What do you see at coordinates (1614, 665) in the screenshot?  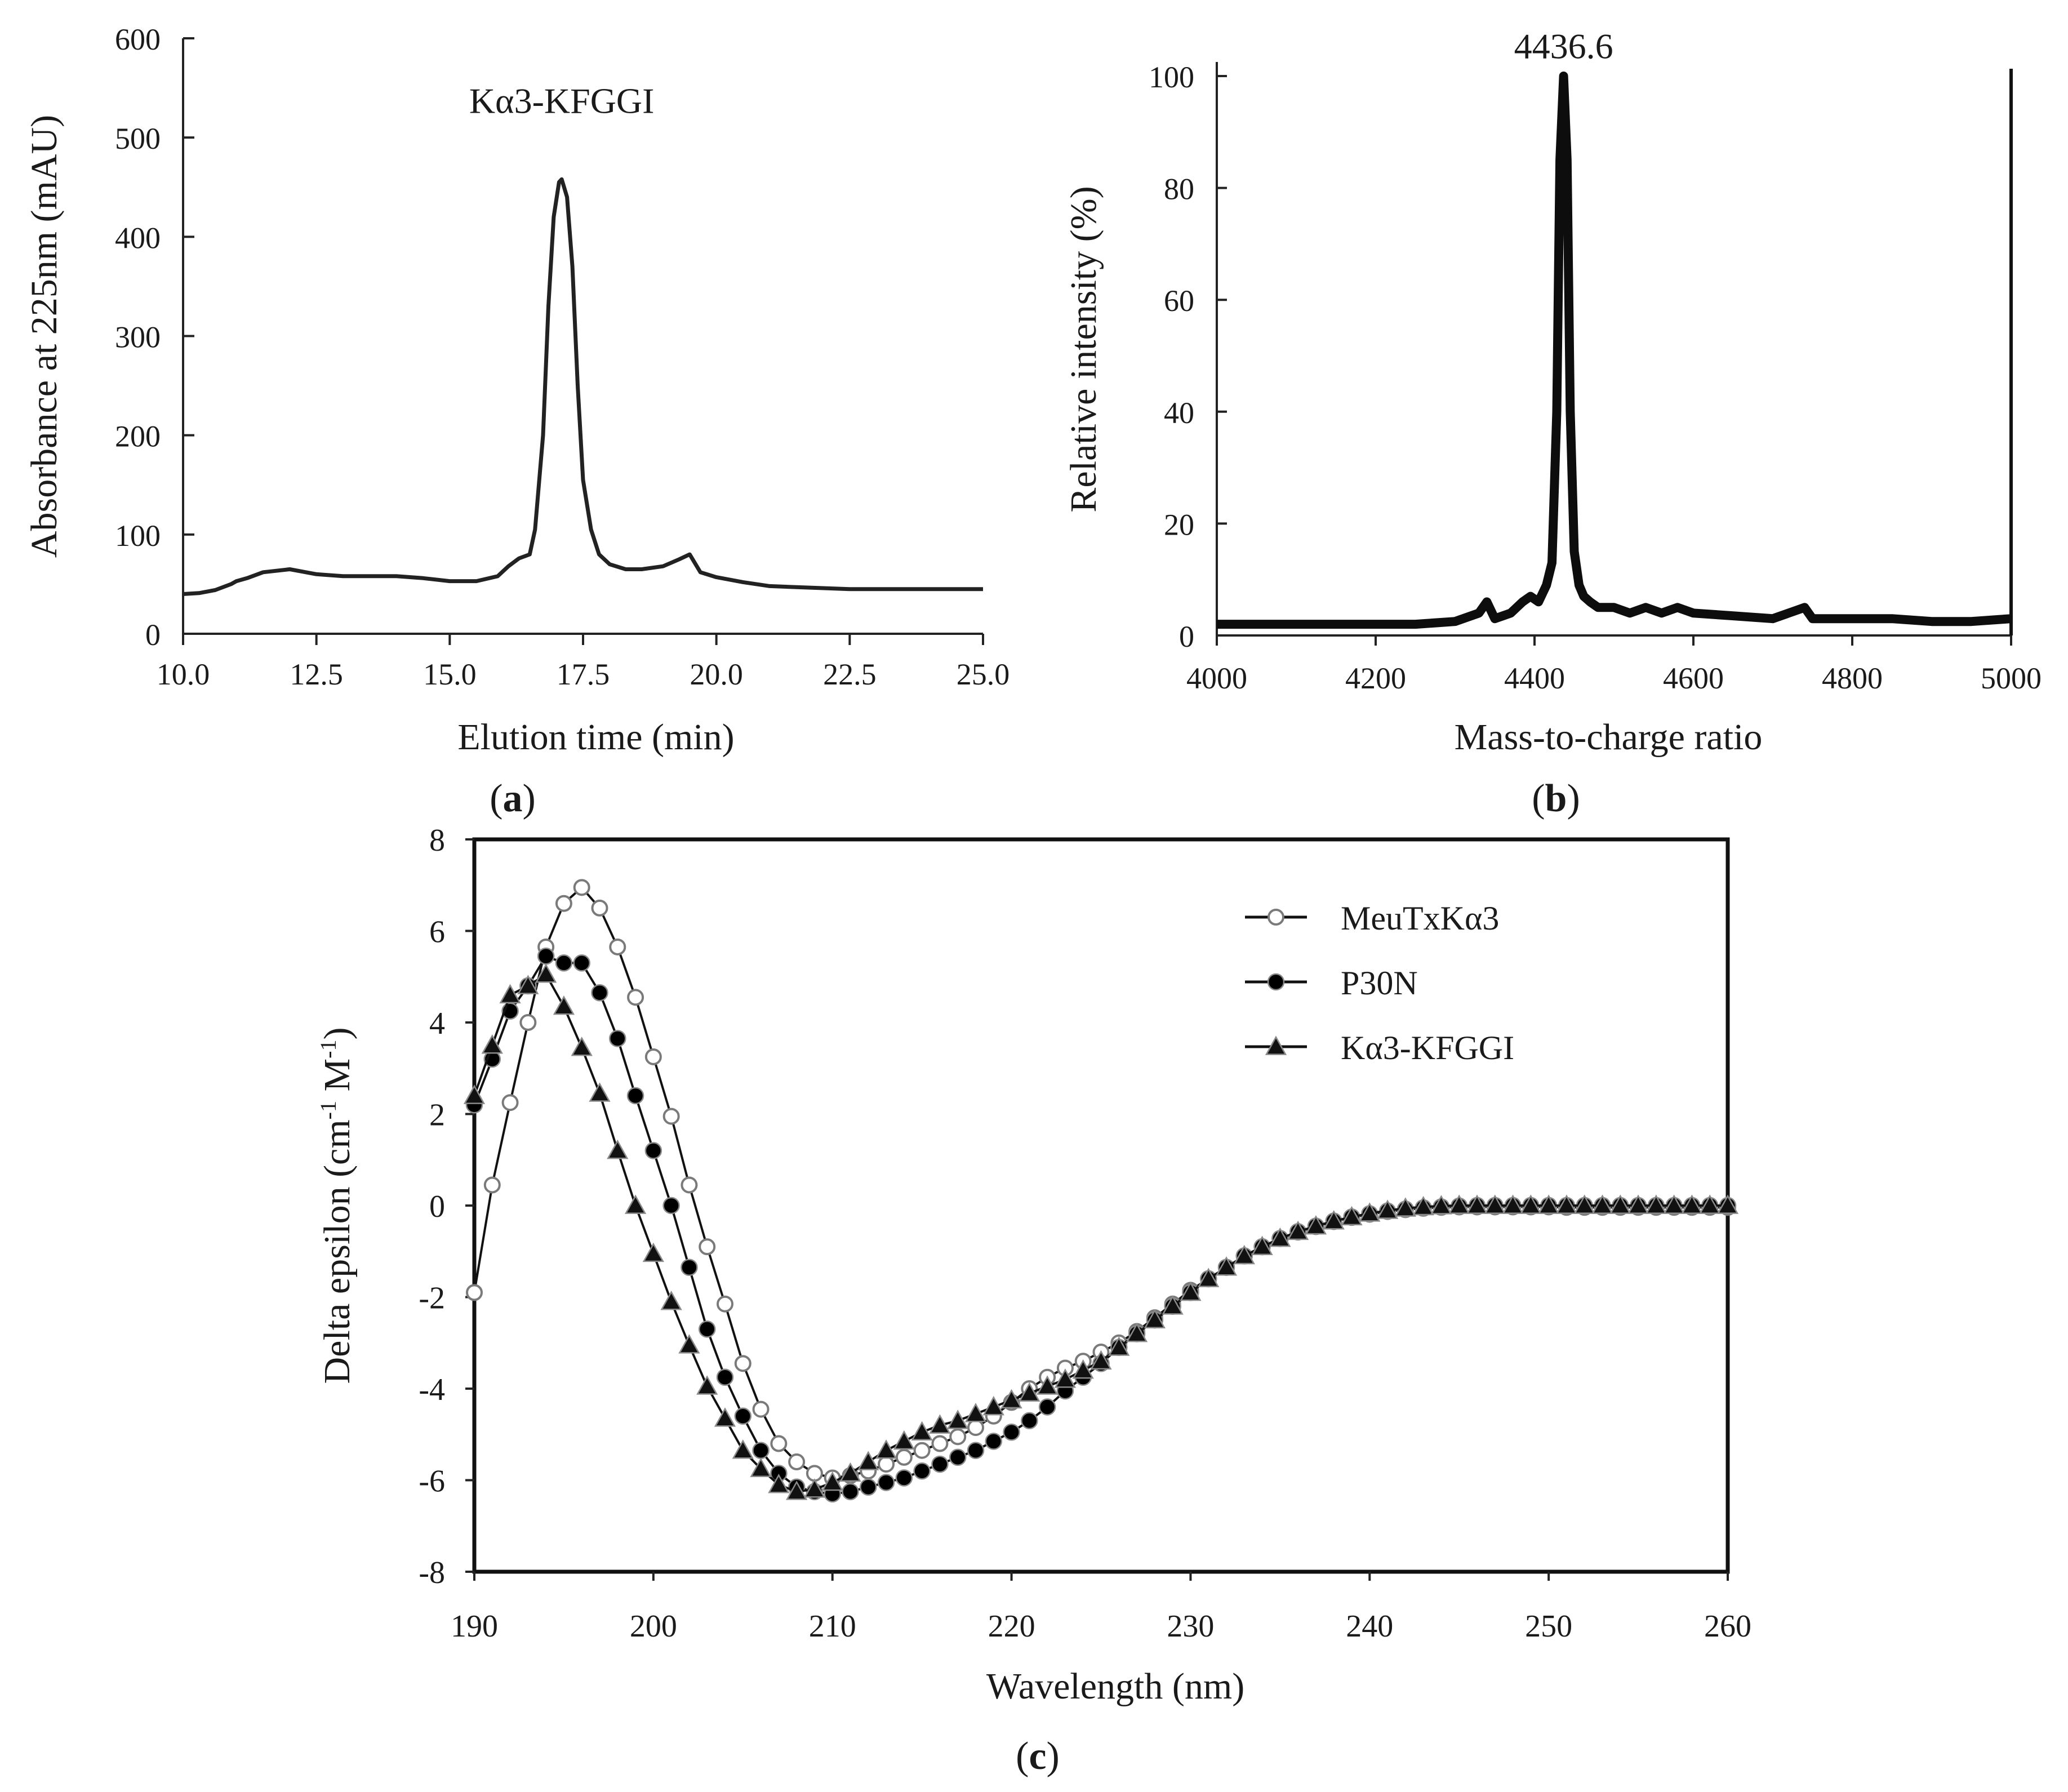 I see `panel-b-x-ticks: 4000 4200 4400 4600 4800 5000` at bounding box center [1614, 665].